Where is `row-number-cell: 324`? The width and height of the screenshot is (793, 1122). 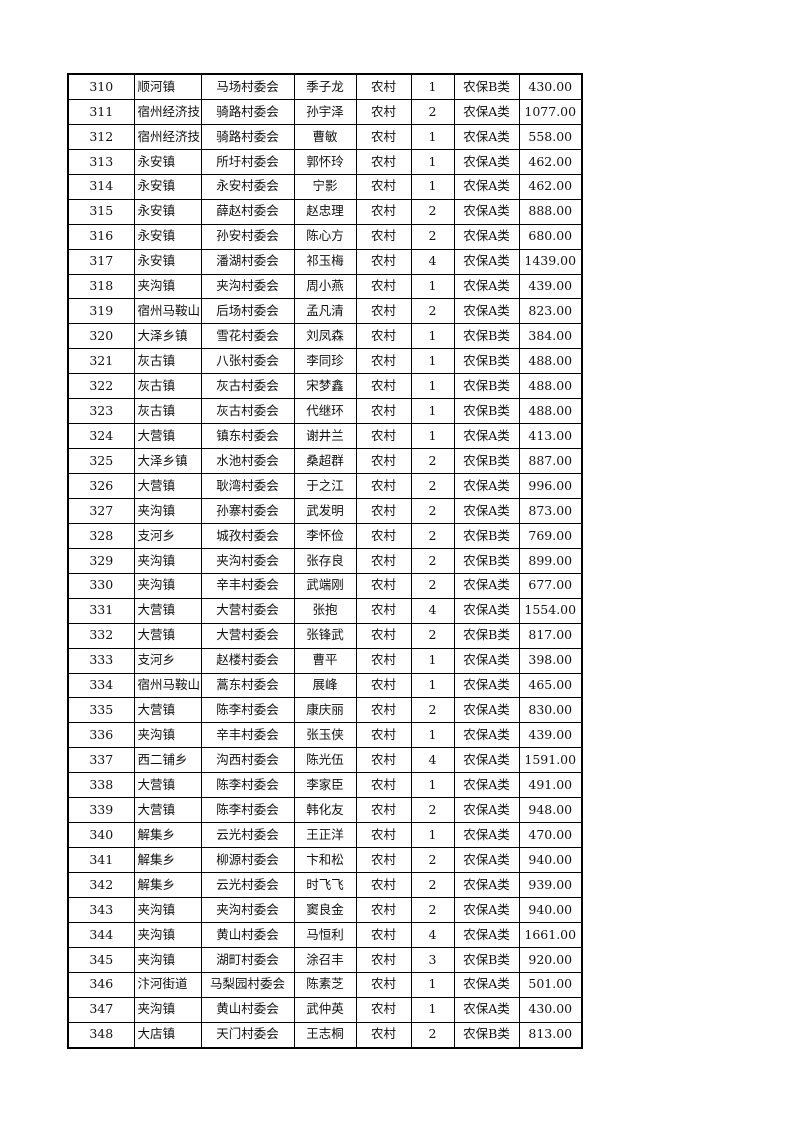 row-number-cell: 324 is located at coordinates (101, 436).